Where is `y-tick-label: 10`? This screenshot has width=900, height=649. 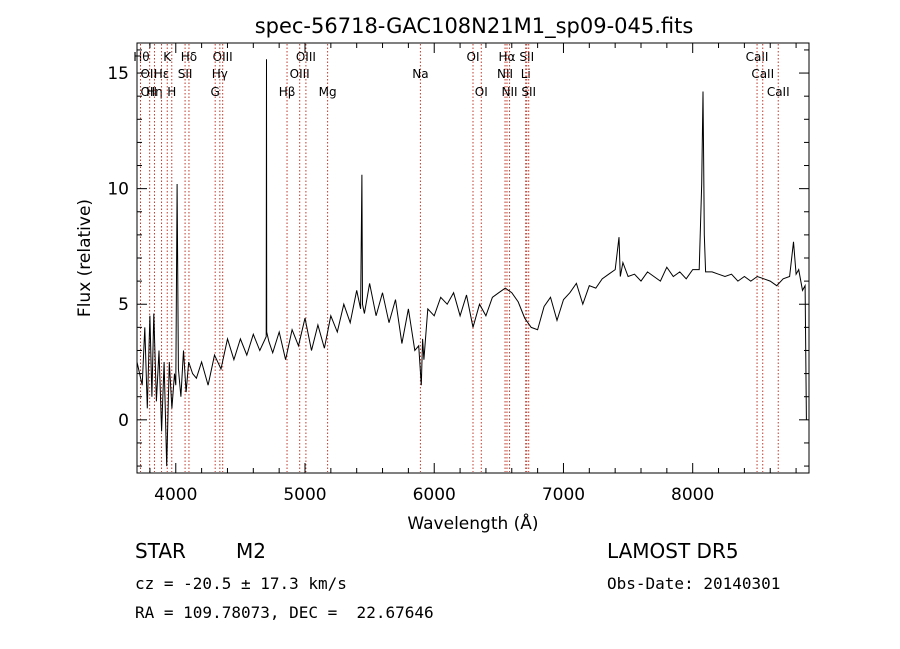
y-tick-label: 10 is located at coordinates (118, 190).